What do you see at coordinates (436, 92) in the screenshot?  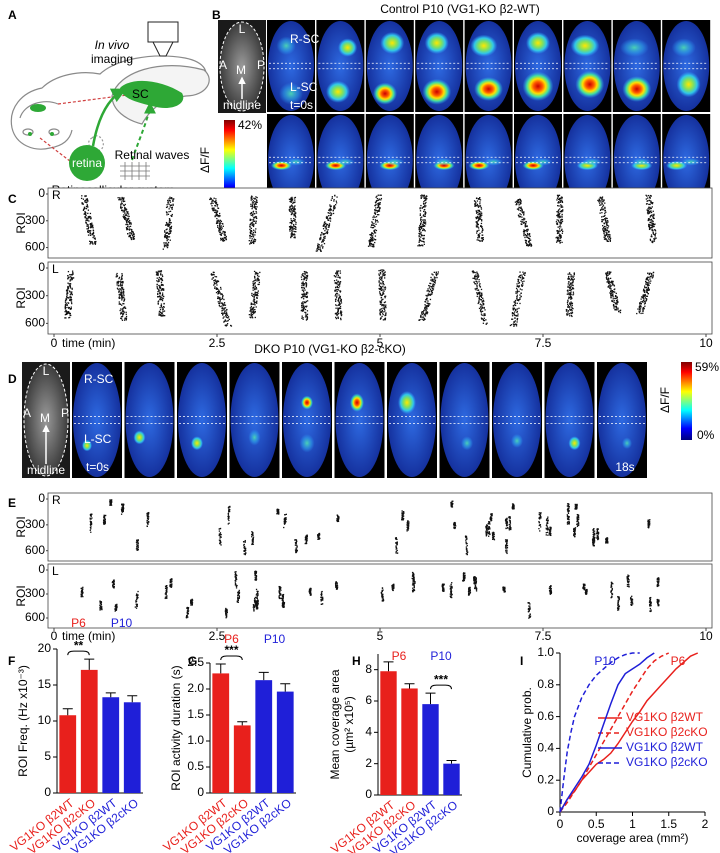 I see `activity-blob` at bounding box center [436, 92].